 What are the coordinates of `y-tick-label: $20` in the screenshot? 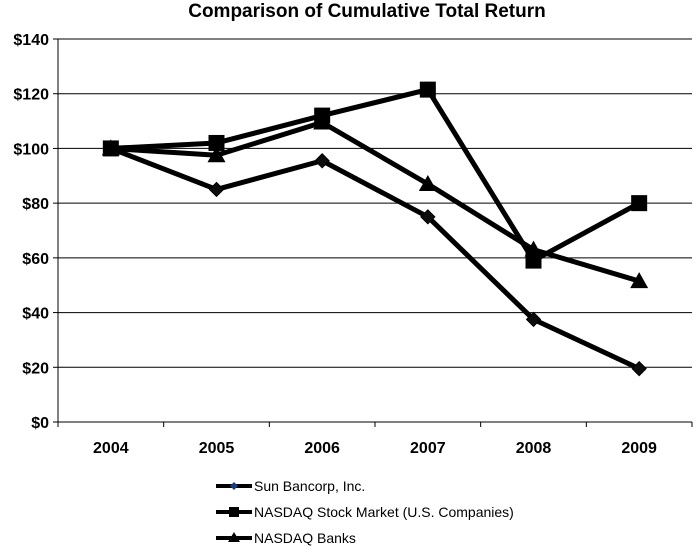 It's located at (35, 368).